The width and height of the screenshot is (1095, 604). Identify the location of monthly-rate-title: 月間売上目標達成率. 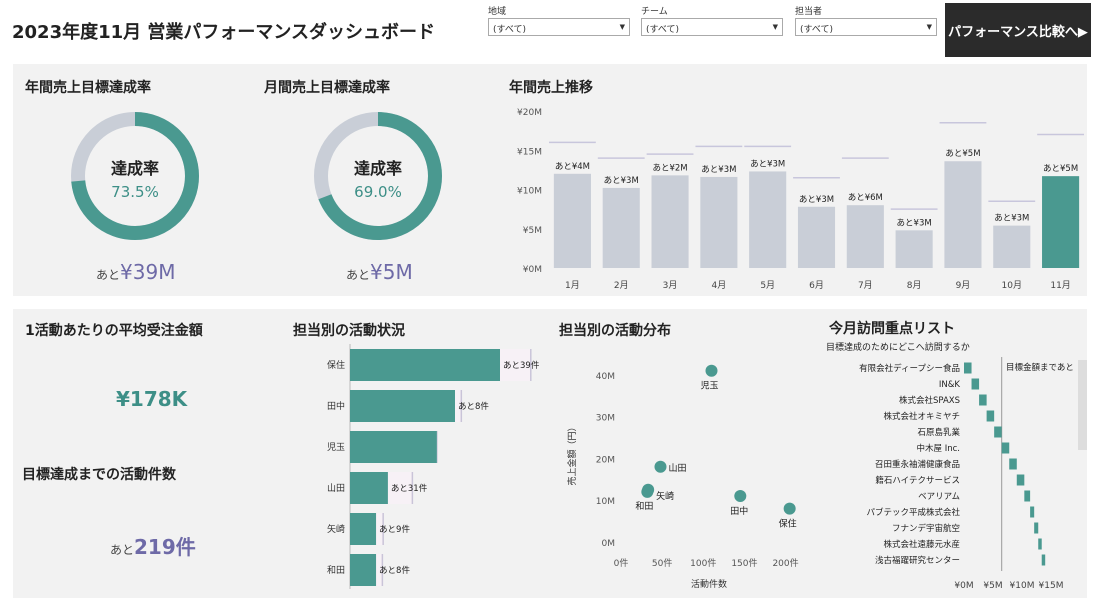
(327, 88).